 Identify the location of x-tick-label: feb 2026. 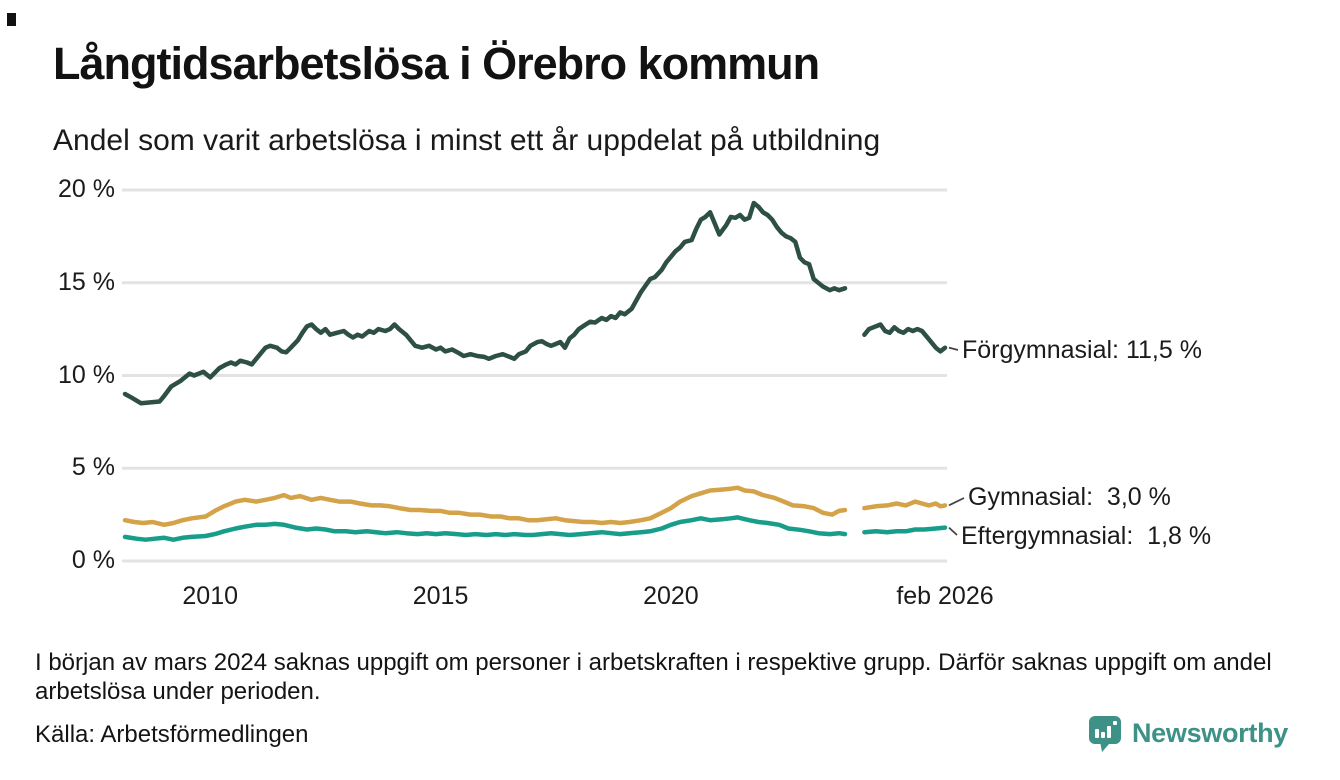
(945, 596).